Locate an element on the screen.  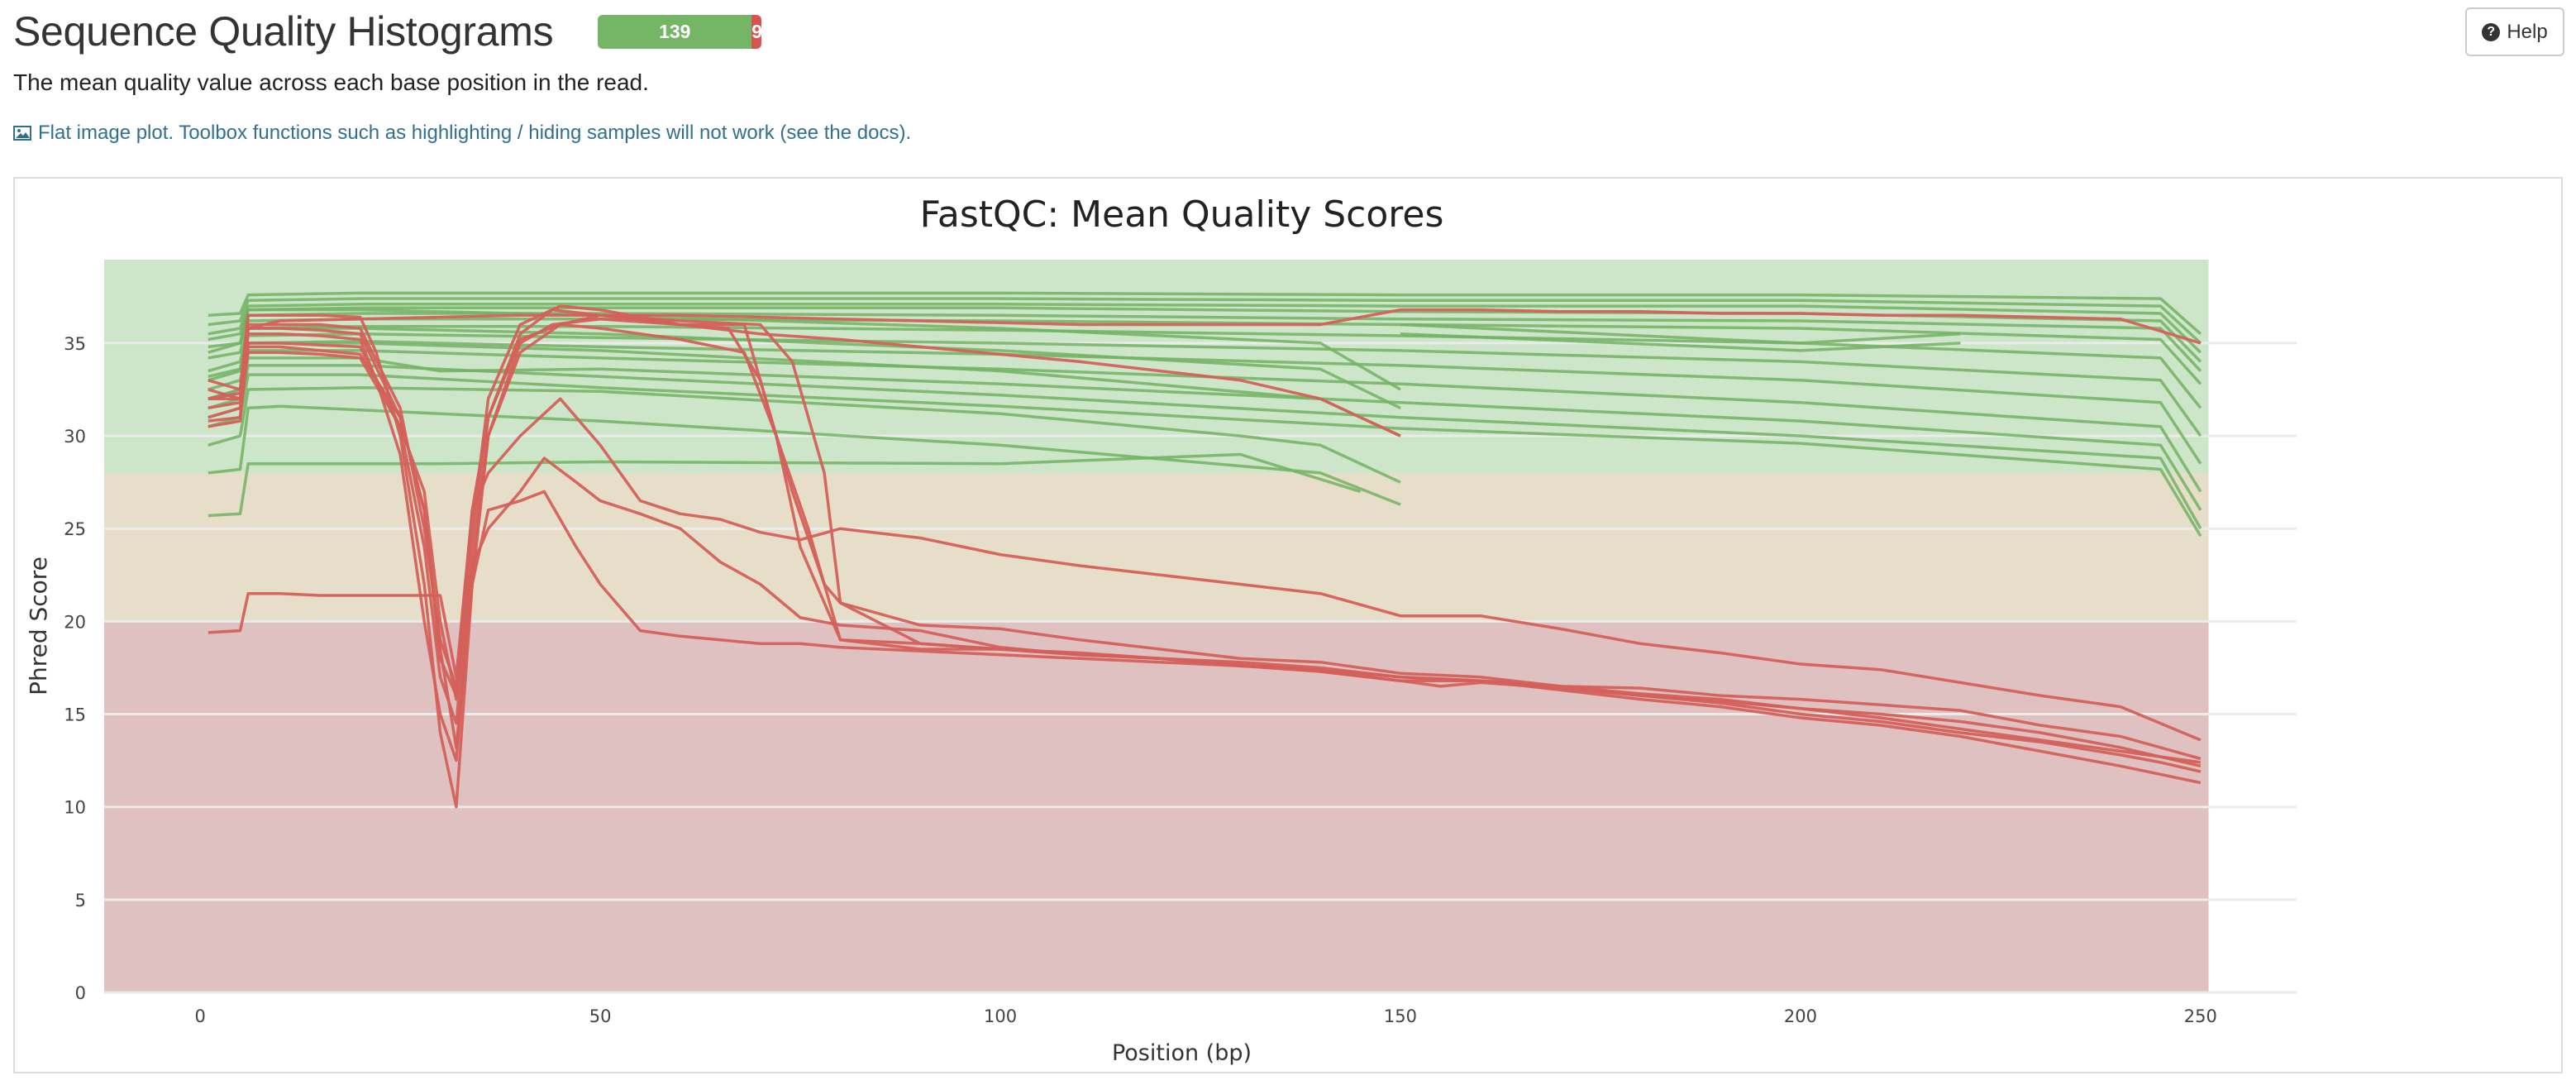
x-tick-label: 150 is located at coordinates (1400, 1016).